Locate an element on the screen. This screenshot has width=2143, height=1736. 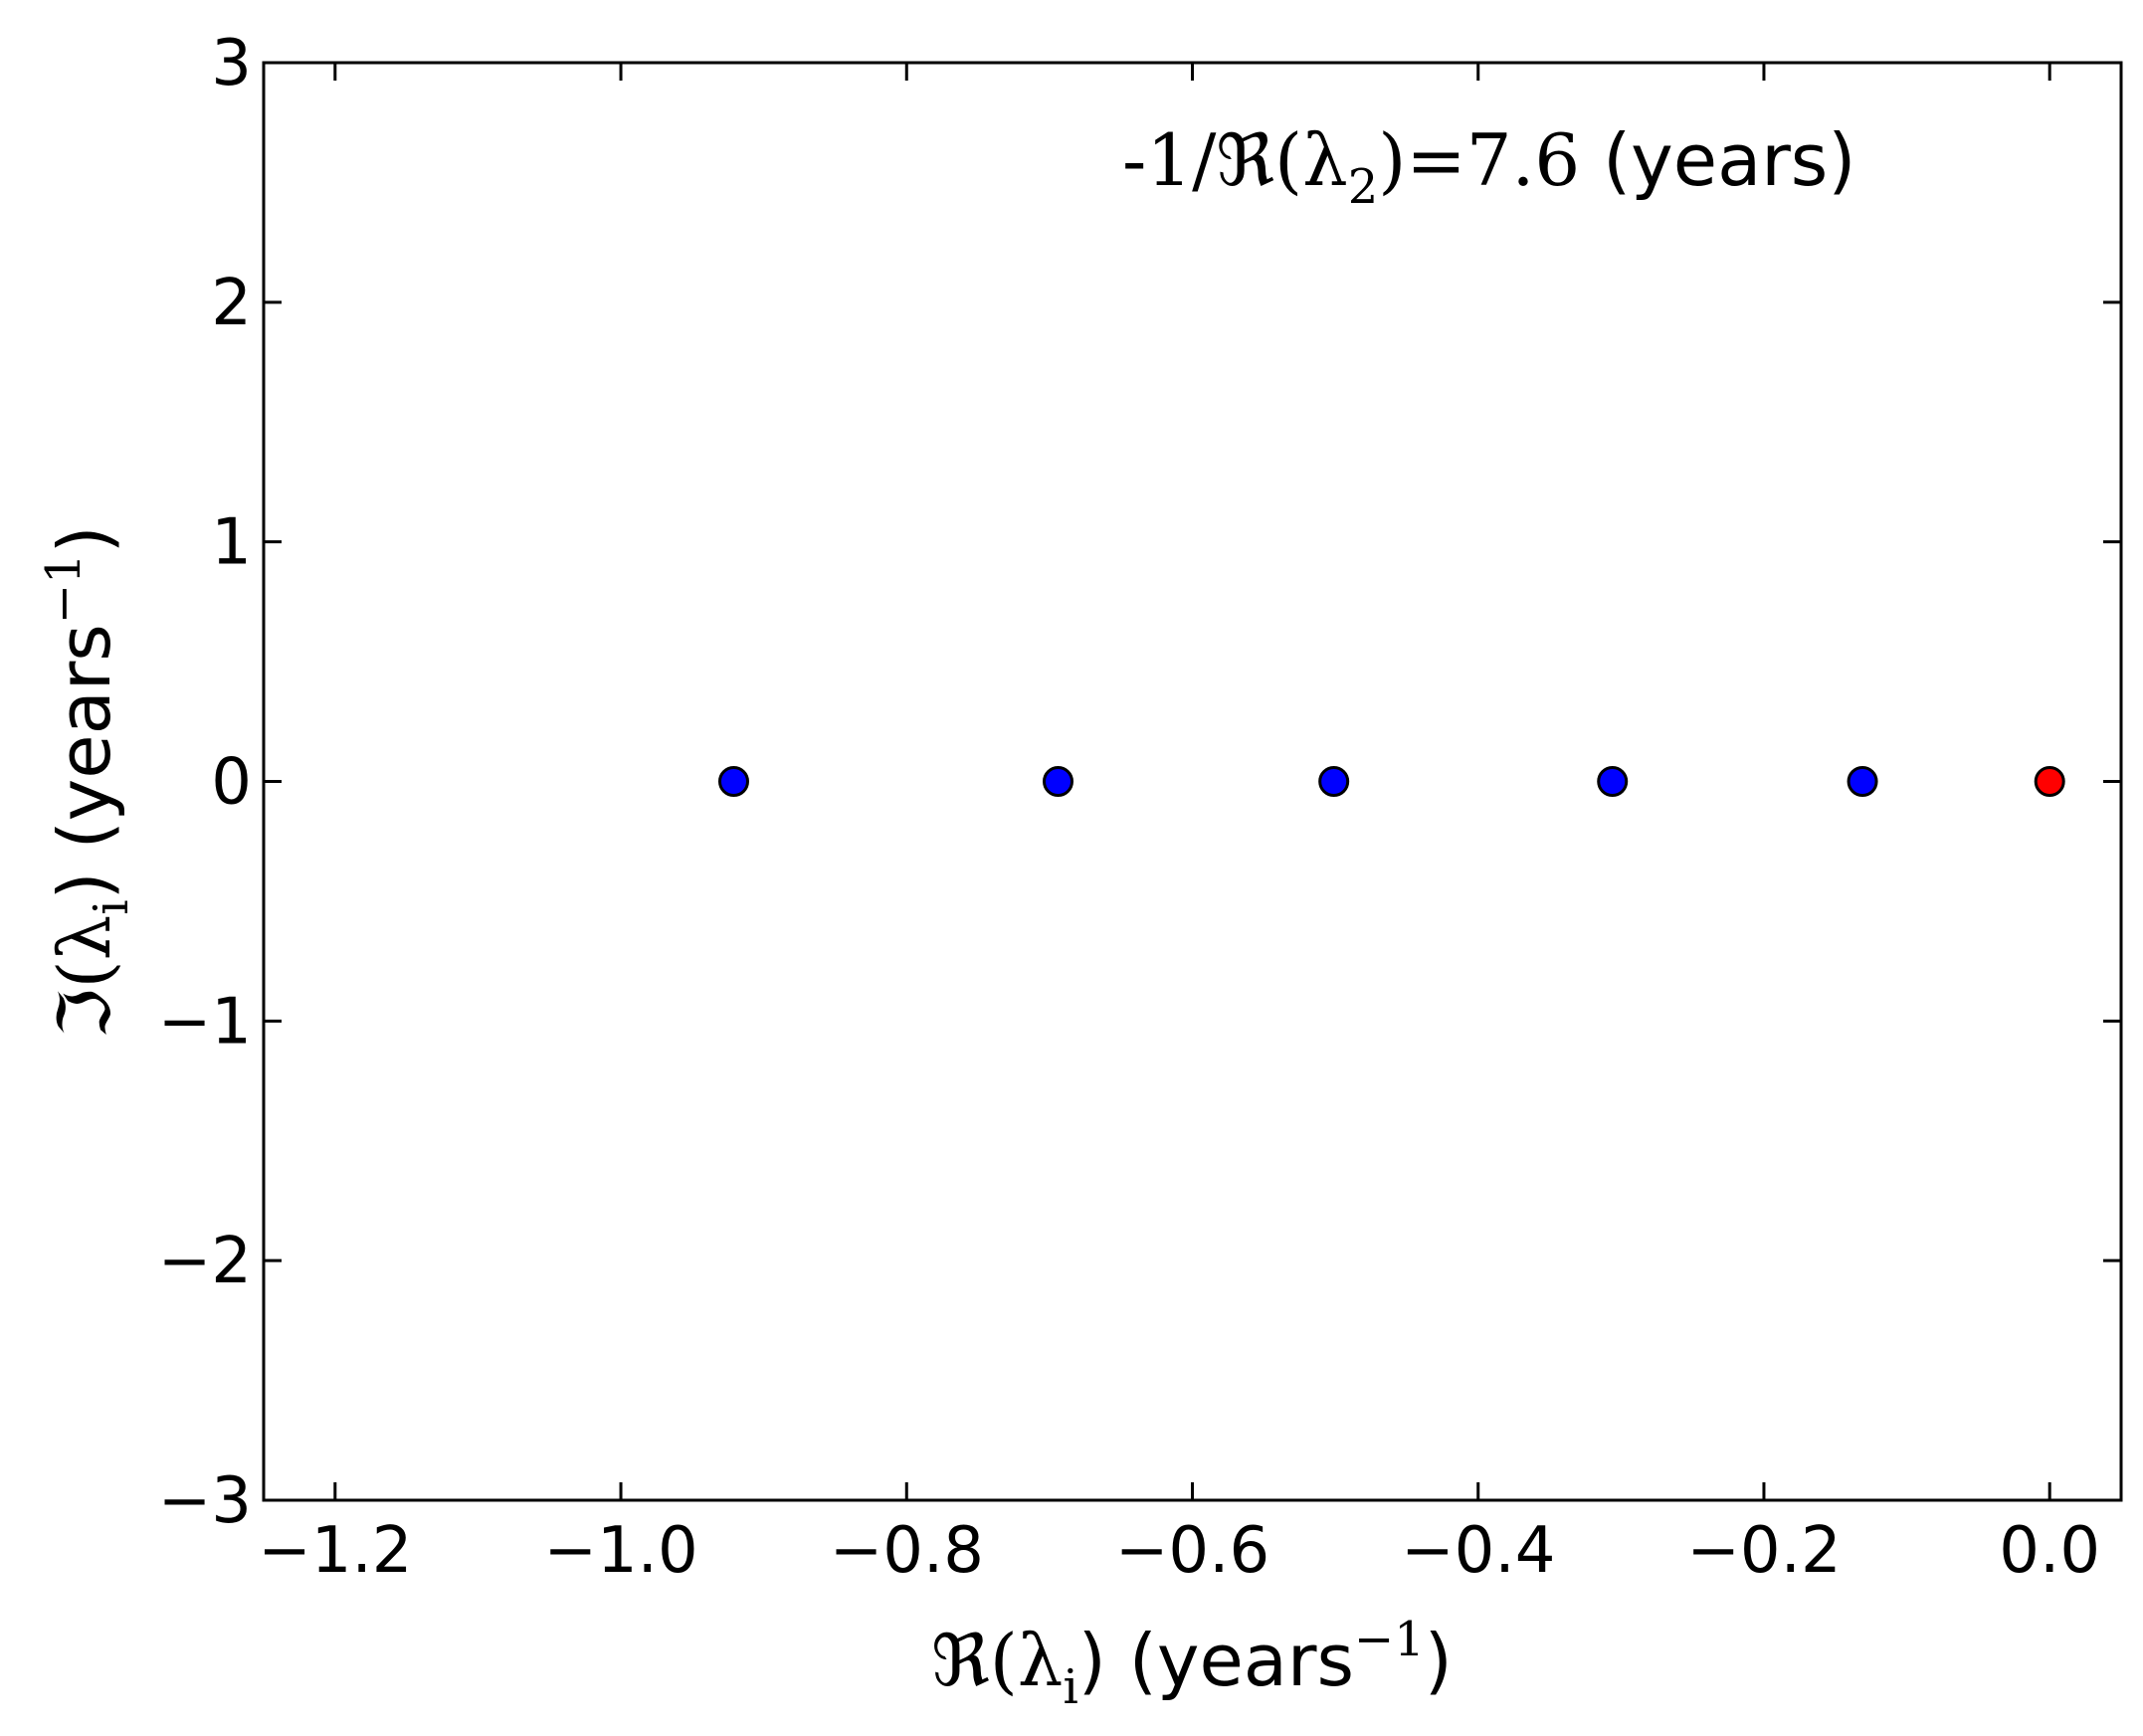
x-tick-label: −0.6 is located at coordinates (1192, 1551).